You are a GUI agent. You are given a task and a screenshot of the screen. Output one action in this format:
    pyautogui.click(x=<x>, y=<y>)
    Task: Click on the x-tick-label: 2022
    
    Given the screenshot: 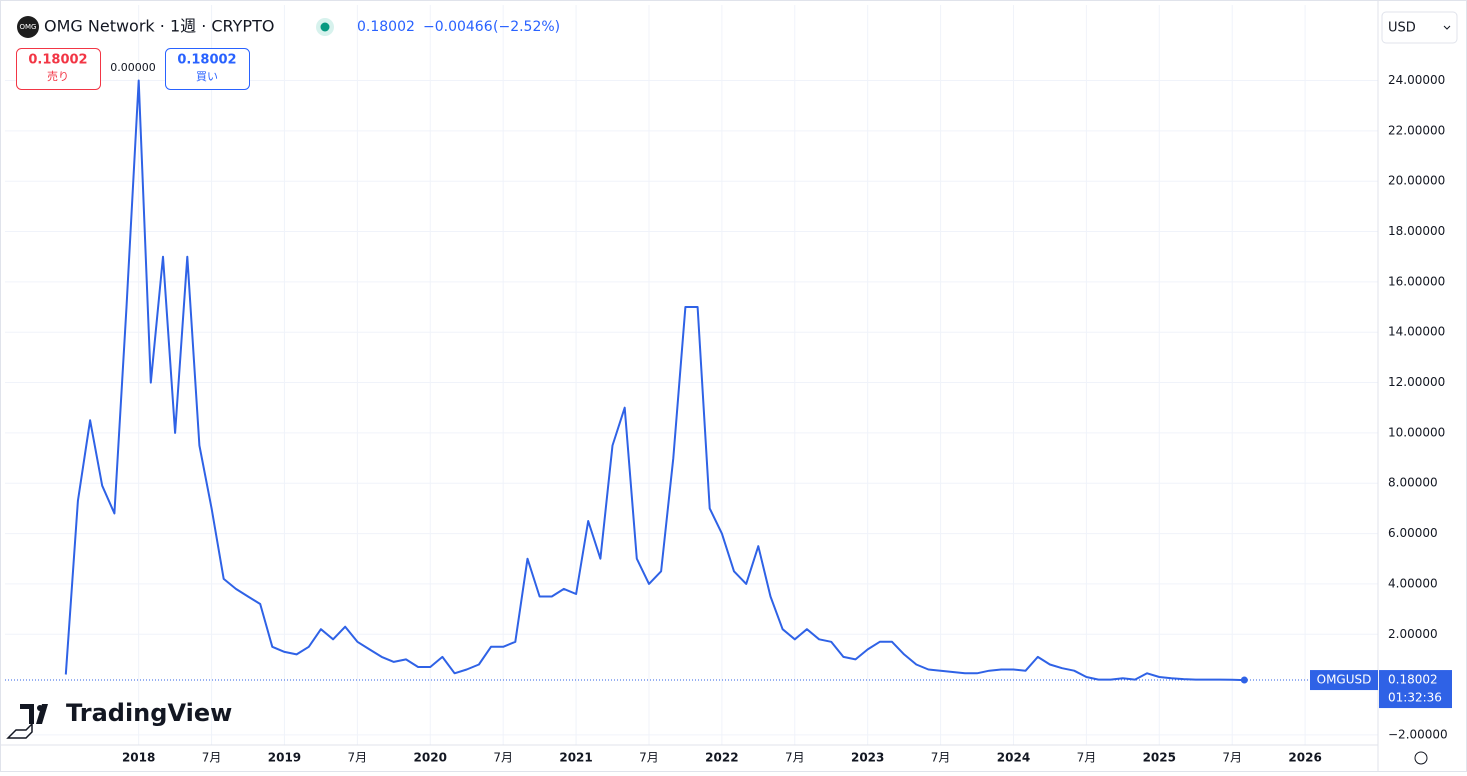 What is the action you would take?
    pyautogui.click(x=721, y=758)
    